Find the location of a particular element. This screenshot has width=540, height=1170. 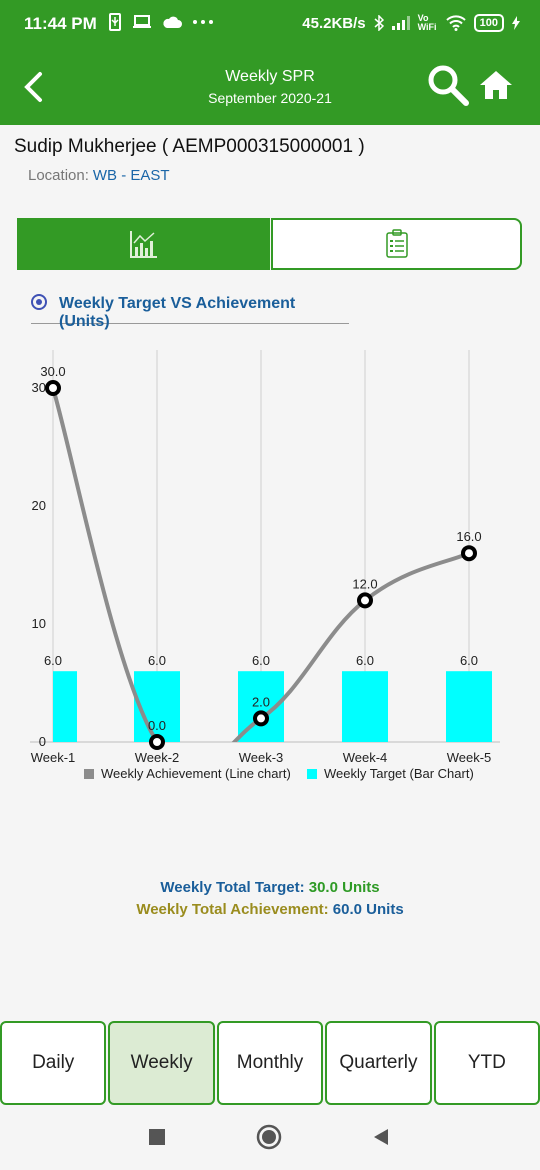

signal-icon is located at coordinates (400, 23).